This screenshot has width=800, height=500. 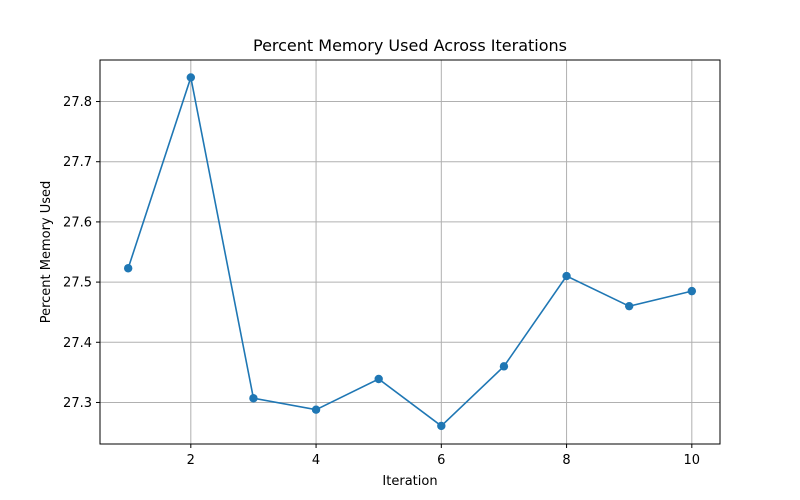 I want to click on y-tick-label: 27.6, so click(x=77, y=222).